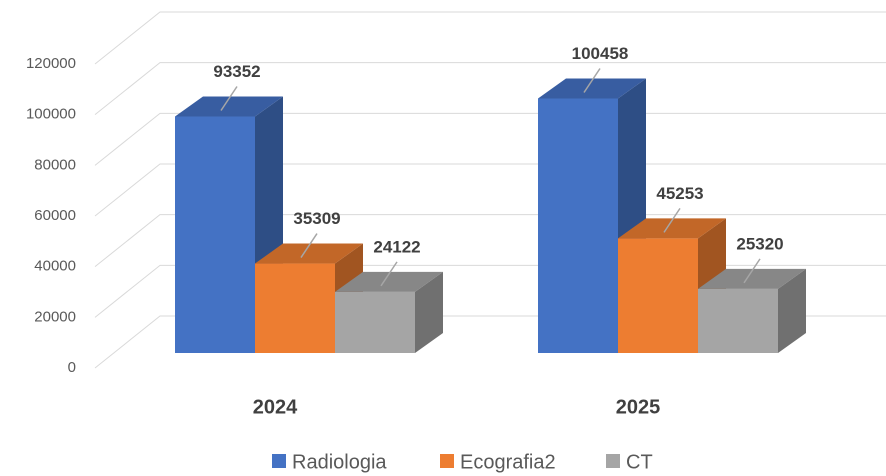 The width and height of the screenshot is (886, 476). Describe the element at coordinates (55, 164) in the screenshot. I see `y-tick-label: 80000` at that location.